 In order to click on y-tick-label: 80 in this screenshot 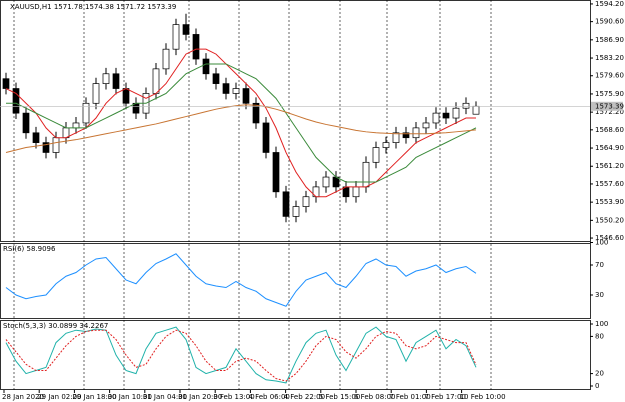, I will do `click(599, 336)`.